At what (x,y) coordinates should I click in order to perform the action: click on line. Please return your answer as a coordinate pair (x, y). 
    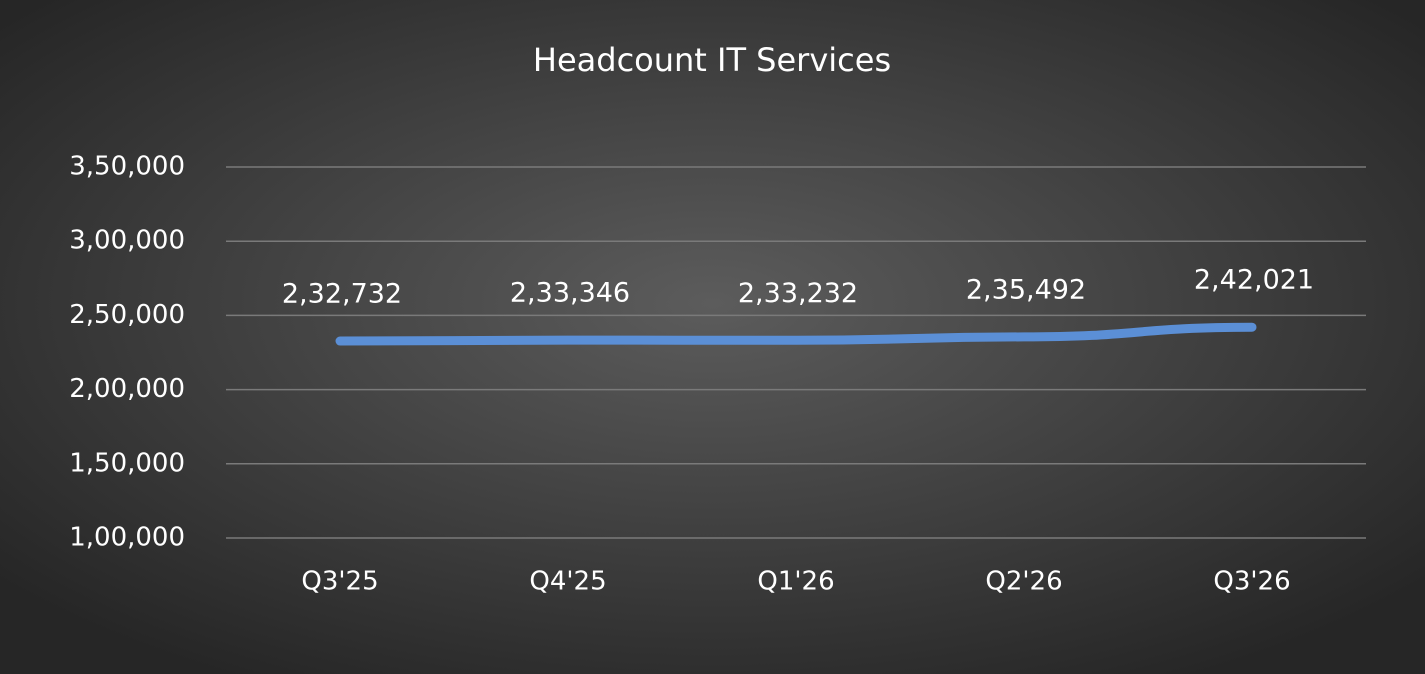
    Looking at the image, I should click on (796, 334).